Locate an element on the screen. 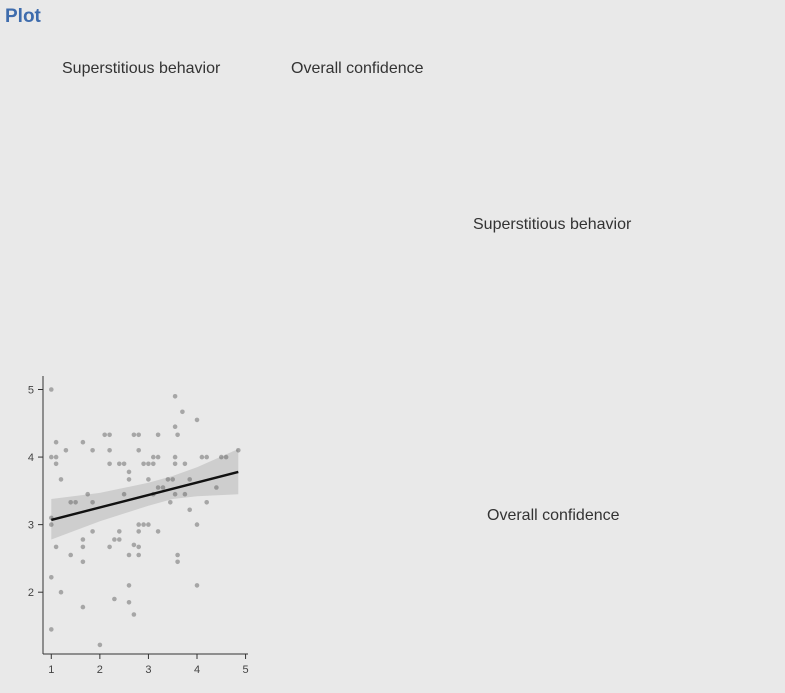 The height and width of the screenshot is (693, 785). column-label-overall-confidence: Overall confidence is located at coordinates (357, 68).